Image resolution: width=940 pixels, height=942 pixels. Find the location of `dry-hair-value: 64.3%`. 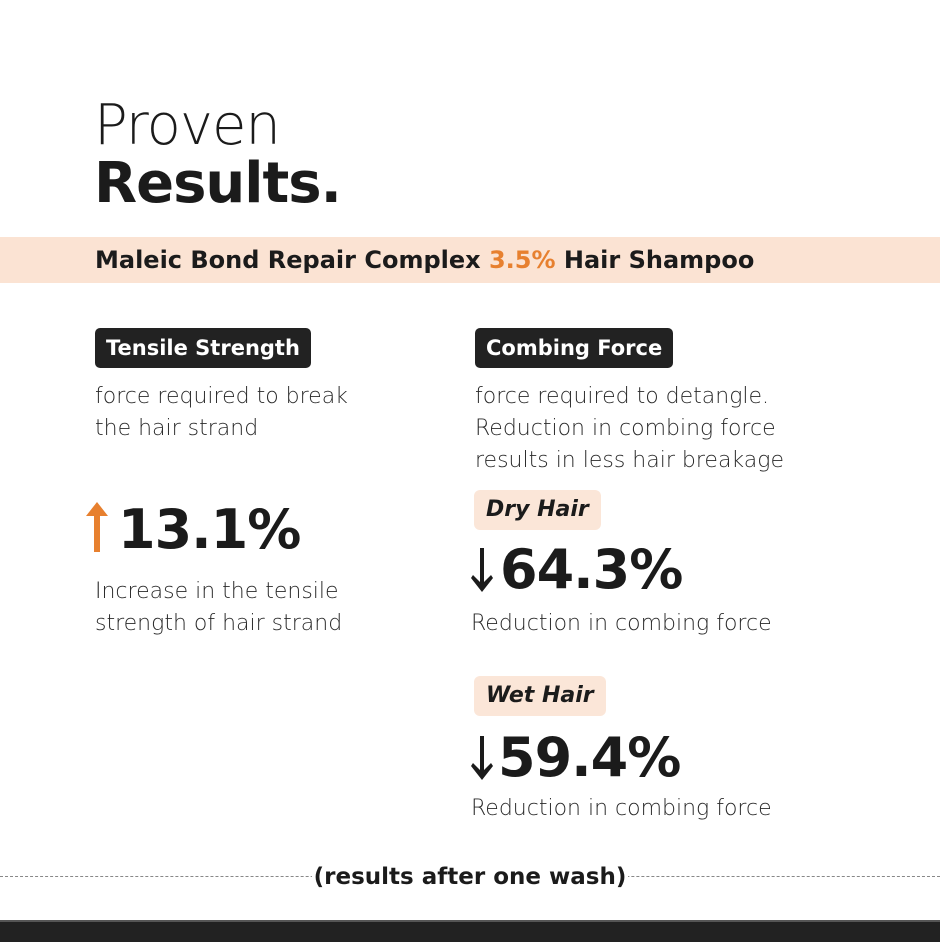

dry-hair-value: 64.3% is located at coordinates (591, 569).